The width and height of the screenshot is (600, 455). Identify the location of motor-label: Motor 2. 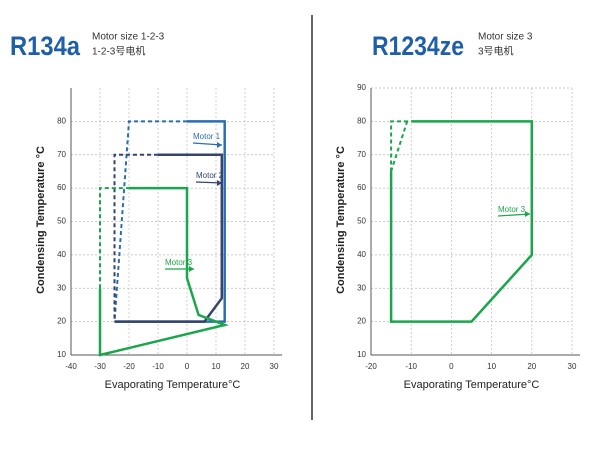
(210, 175).